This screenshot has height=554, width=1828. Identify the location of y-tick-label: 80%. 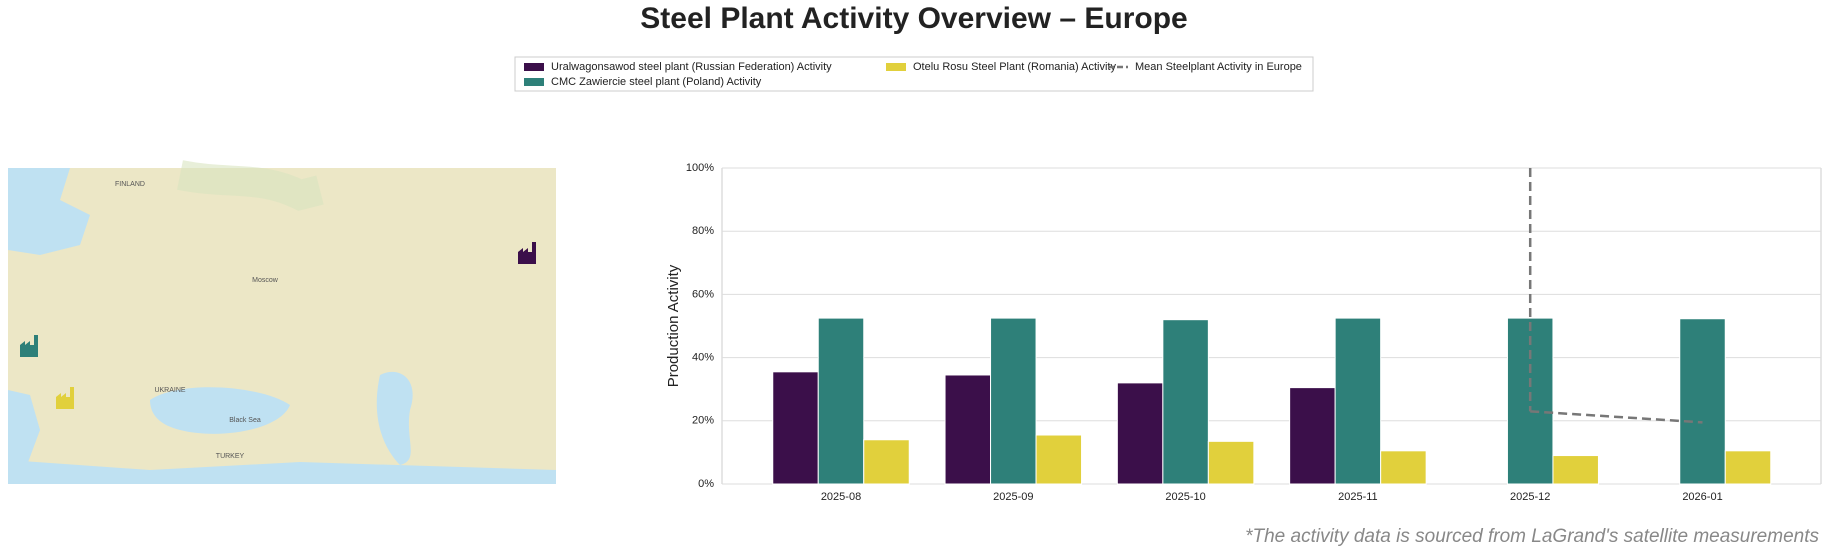
(703, 231).